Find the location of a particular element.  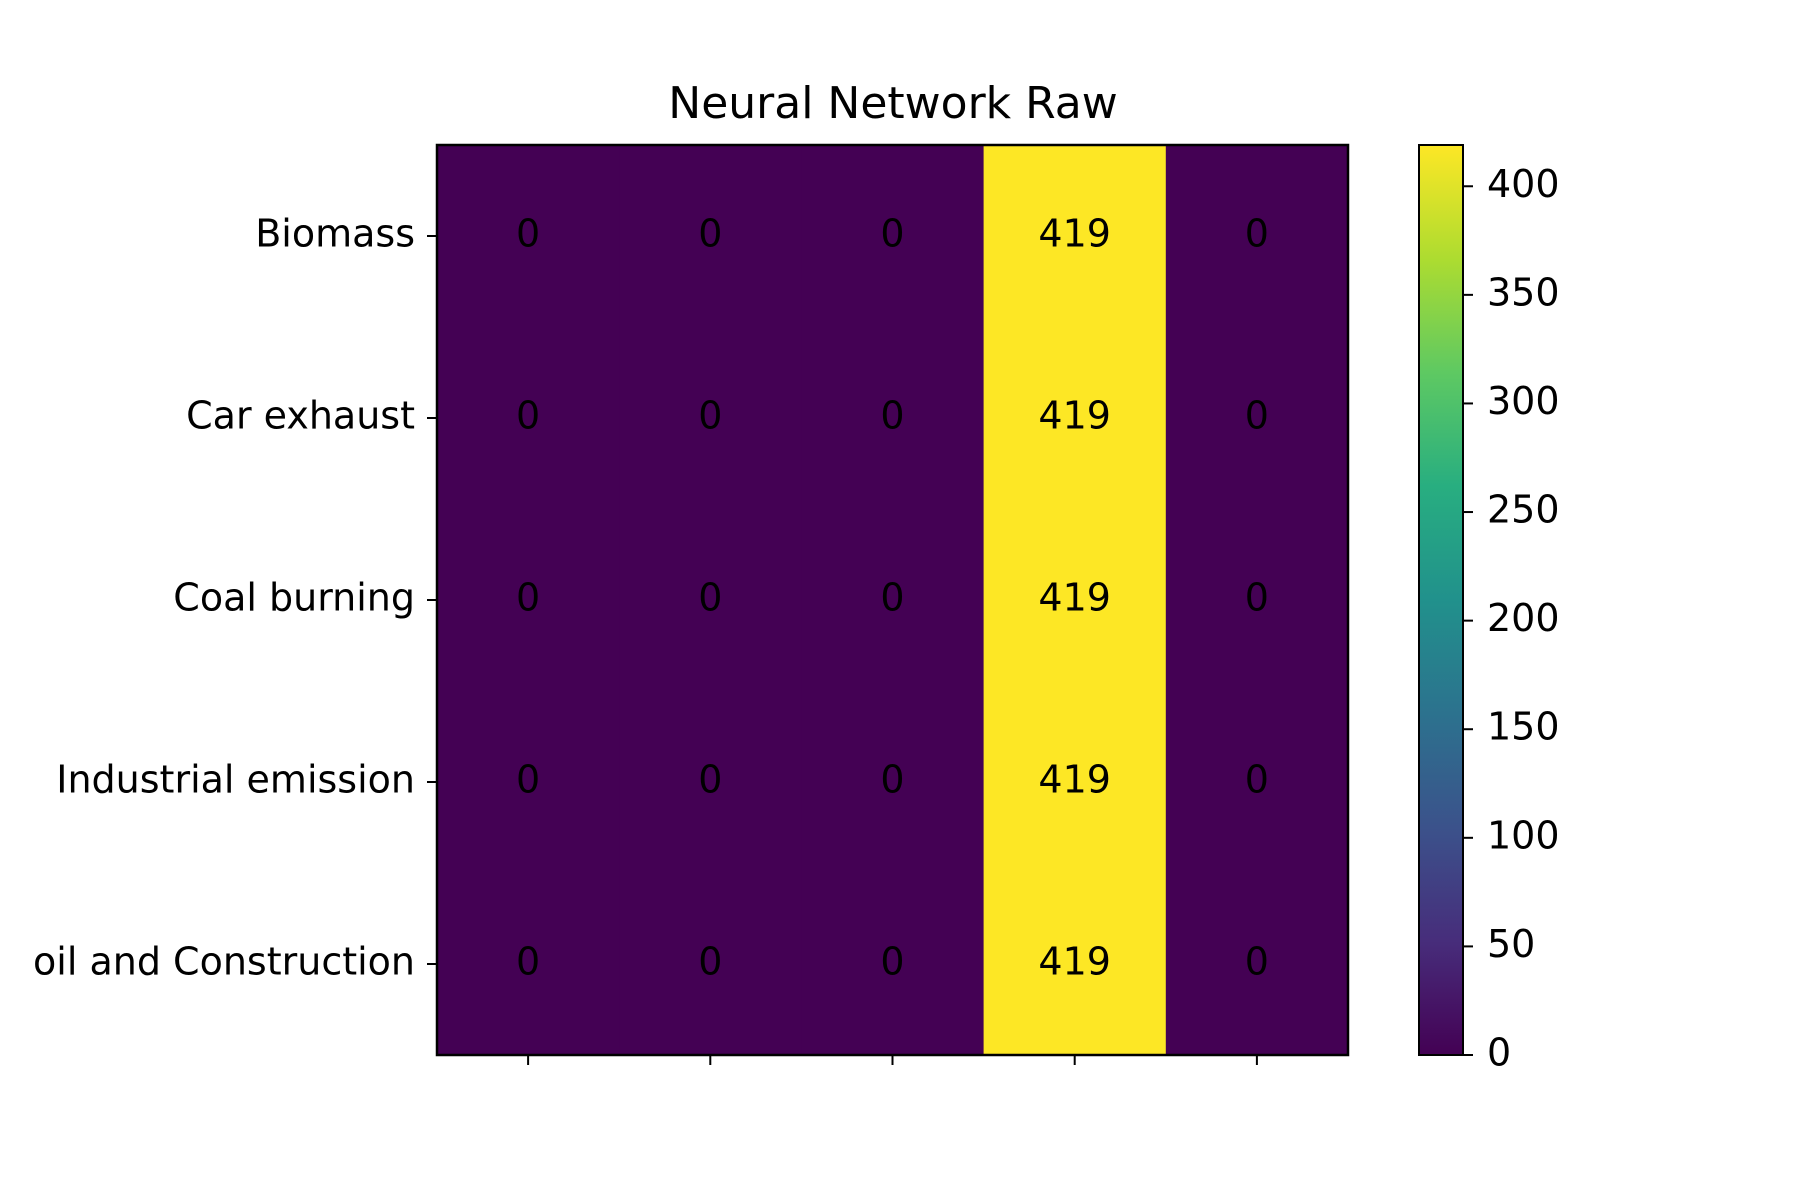

colorbar-tick-label: 150 is located at coordinates (1523, 727).